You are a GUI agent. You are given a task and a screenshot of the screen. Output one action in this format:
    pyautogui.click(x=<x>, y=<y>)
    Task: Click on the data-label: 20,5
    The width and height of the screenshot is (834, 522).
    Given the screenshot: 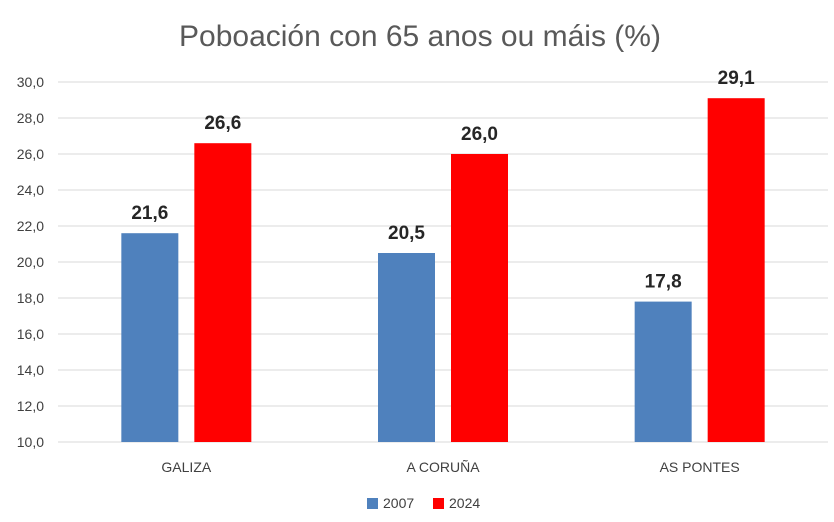 What is the action you would take?
    pyautogui.click(x=406, y=233)
    